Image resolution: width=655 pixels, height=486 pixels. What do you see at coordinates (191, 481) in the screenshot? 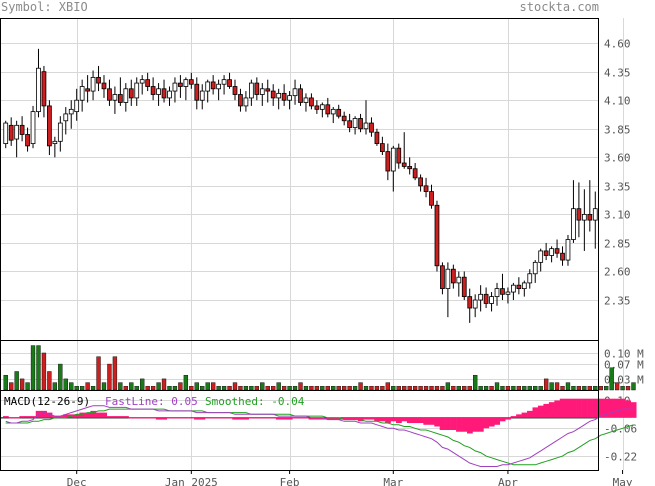
I see `x-tick-label: Jan 2025` at bounding box center [191, 481].